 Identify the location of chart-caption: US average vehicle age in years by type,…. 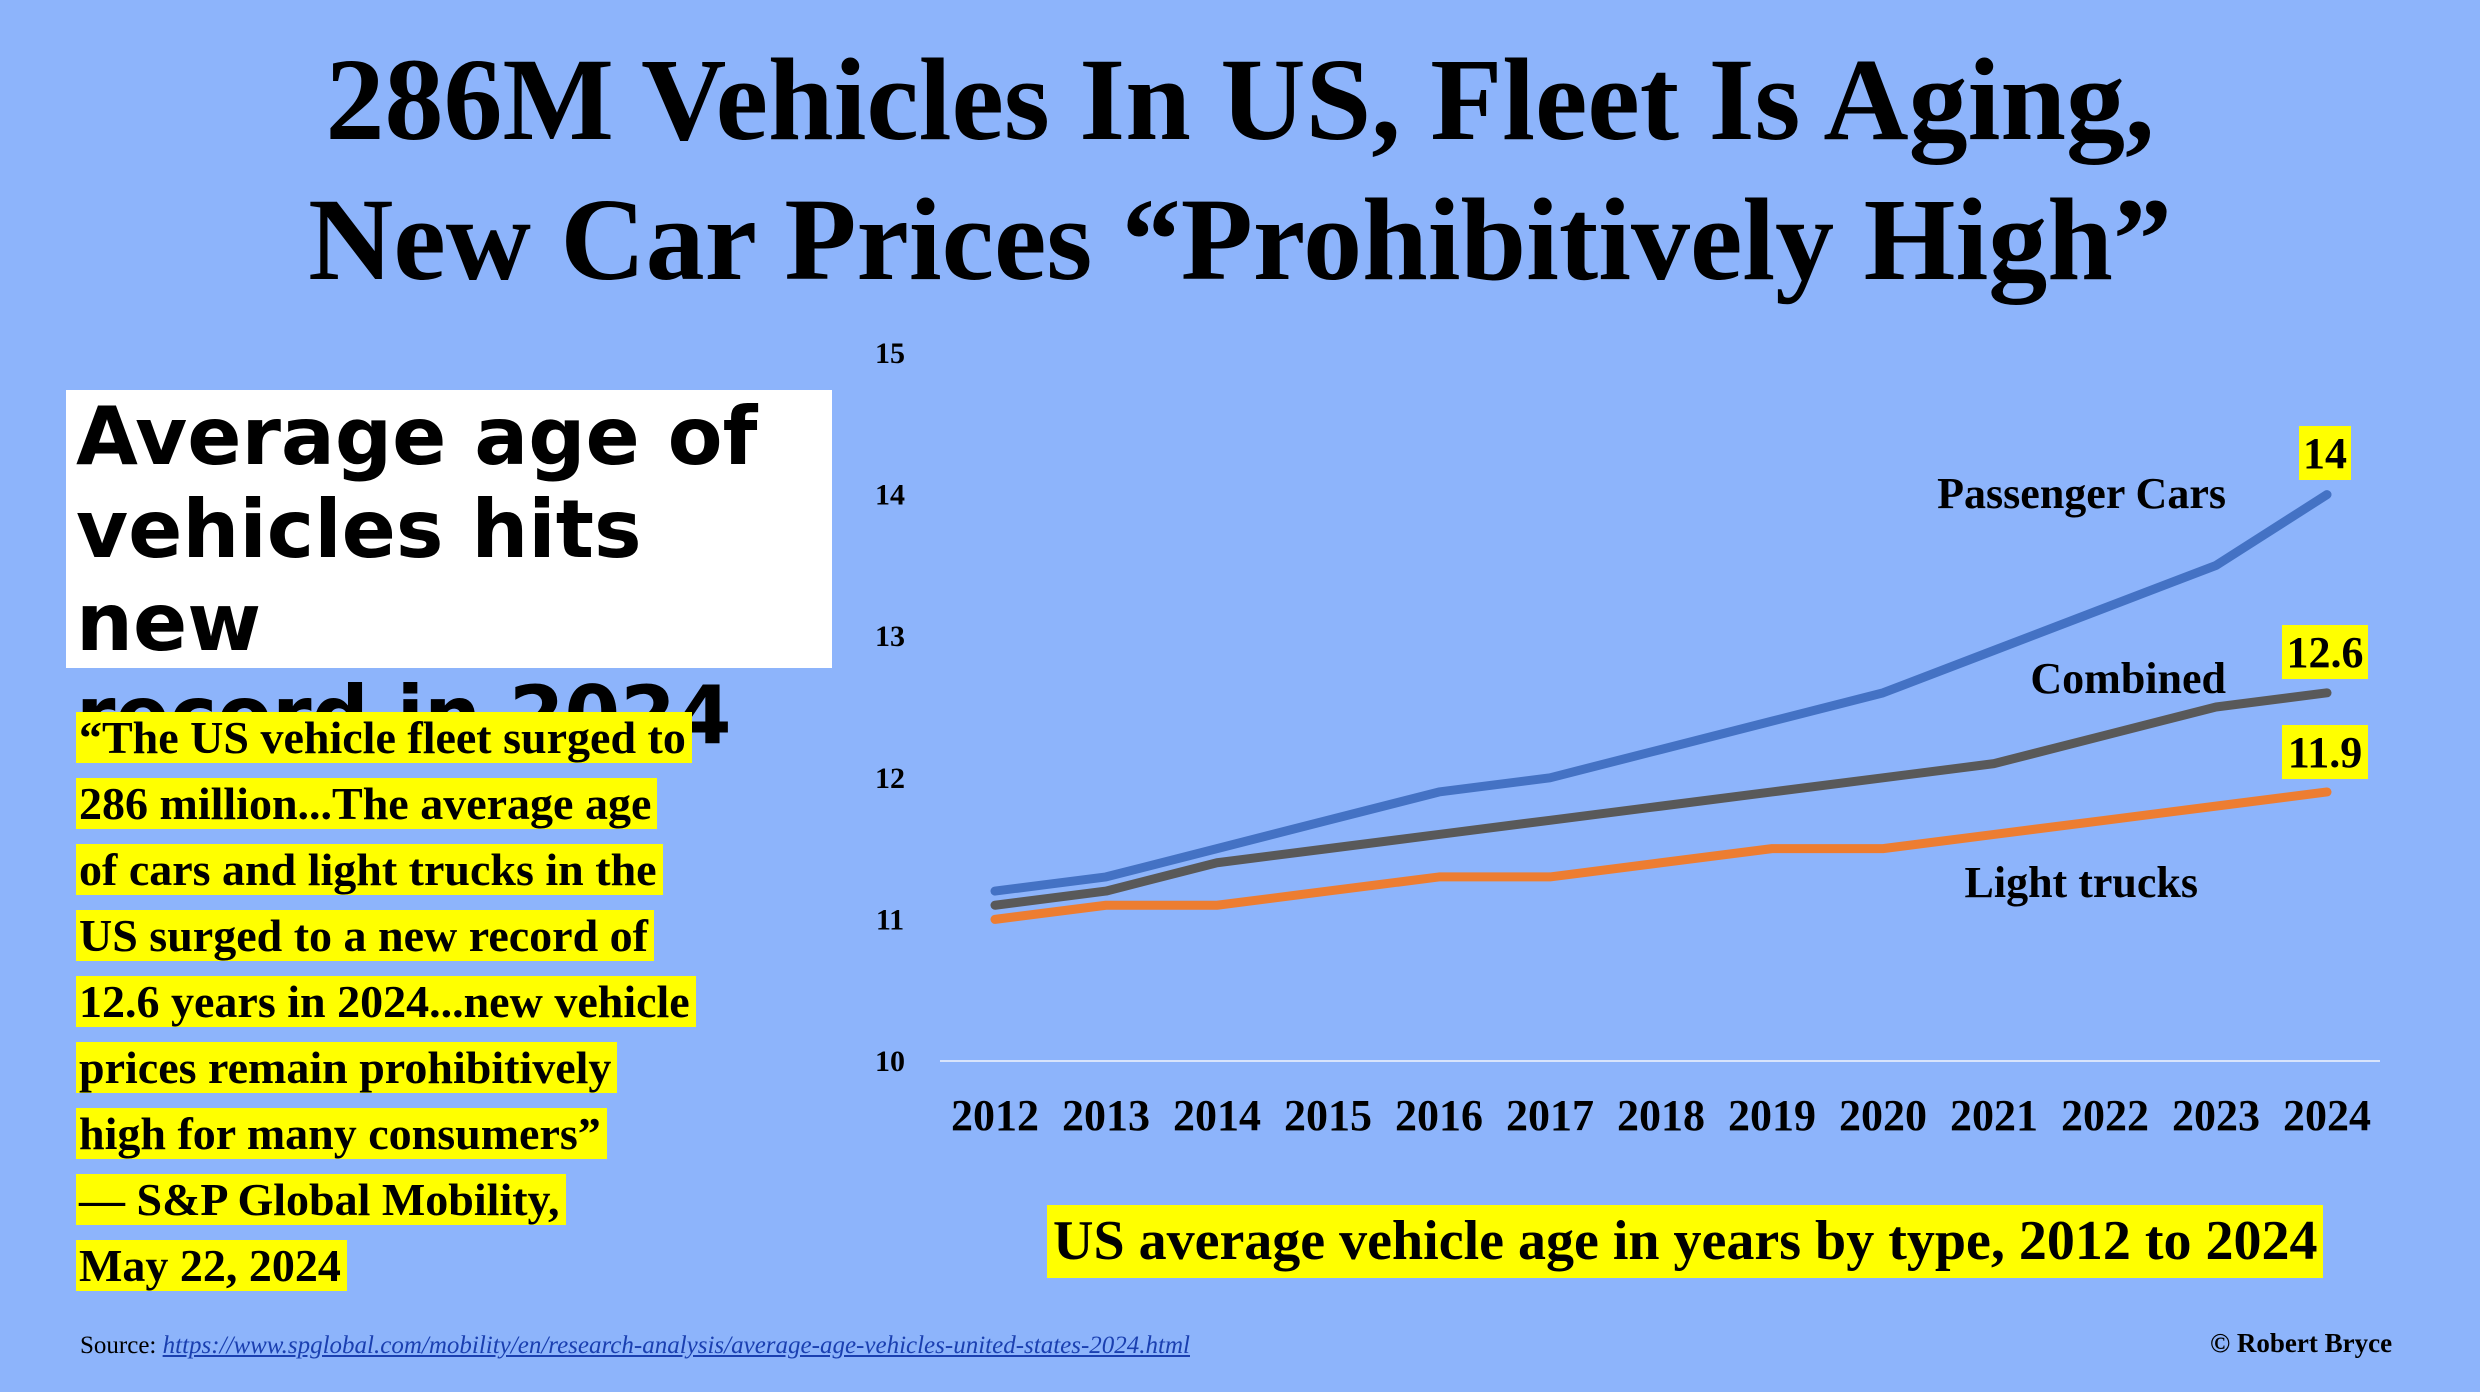
(1685, 1241).